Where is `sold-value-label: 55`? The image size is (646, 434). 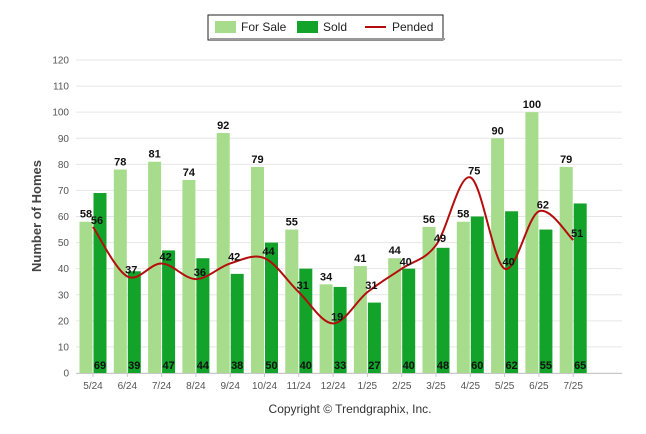
sold-value-label: 55 is located at coordinates (546, 366).